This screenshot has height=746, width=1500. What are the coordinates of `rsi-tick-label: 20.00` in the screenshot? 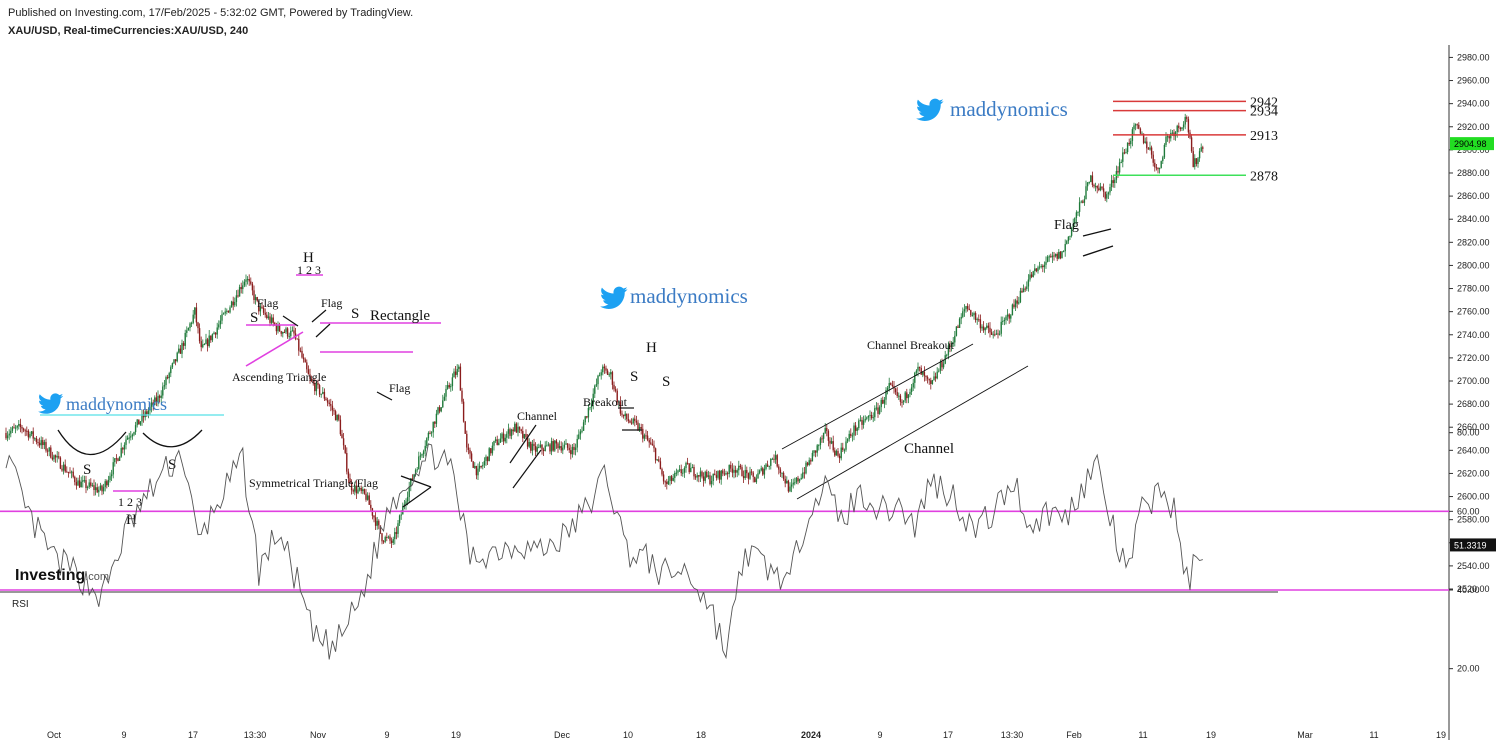 It's located at (1468, 669).